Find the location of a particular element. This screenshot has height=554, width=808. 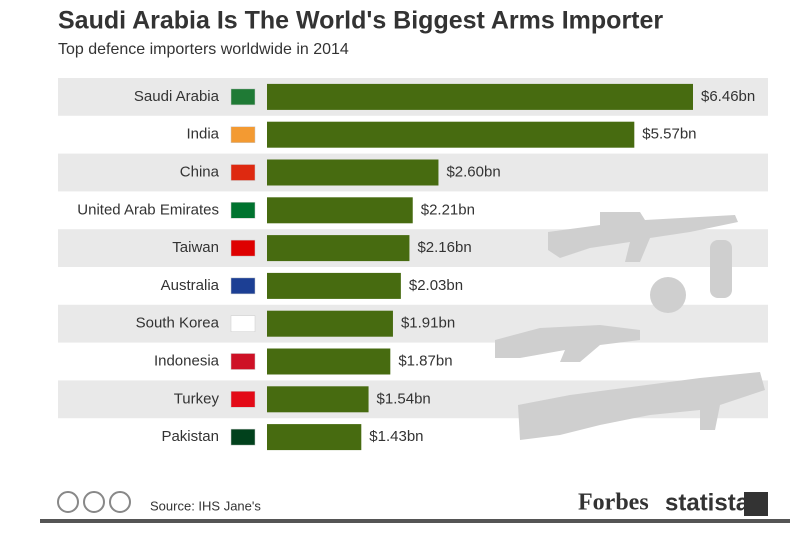

category-label: Pakistan is located at coordinates (190, 436).